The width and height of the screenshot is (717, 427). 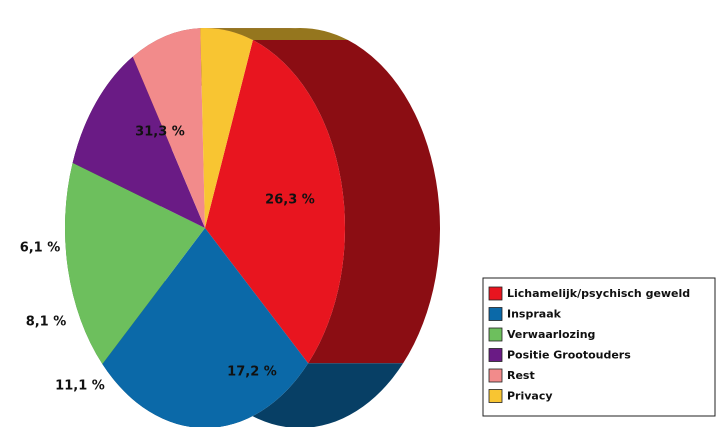 I want to click on slice-side, so click(x=274, y=34).